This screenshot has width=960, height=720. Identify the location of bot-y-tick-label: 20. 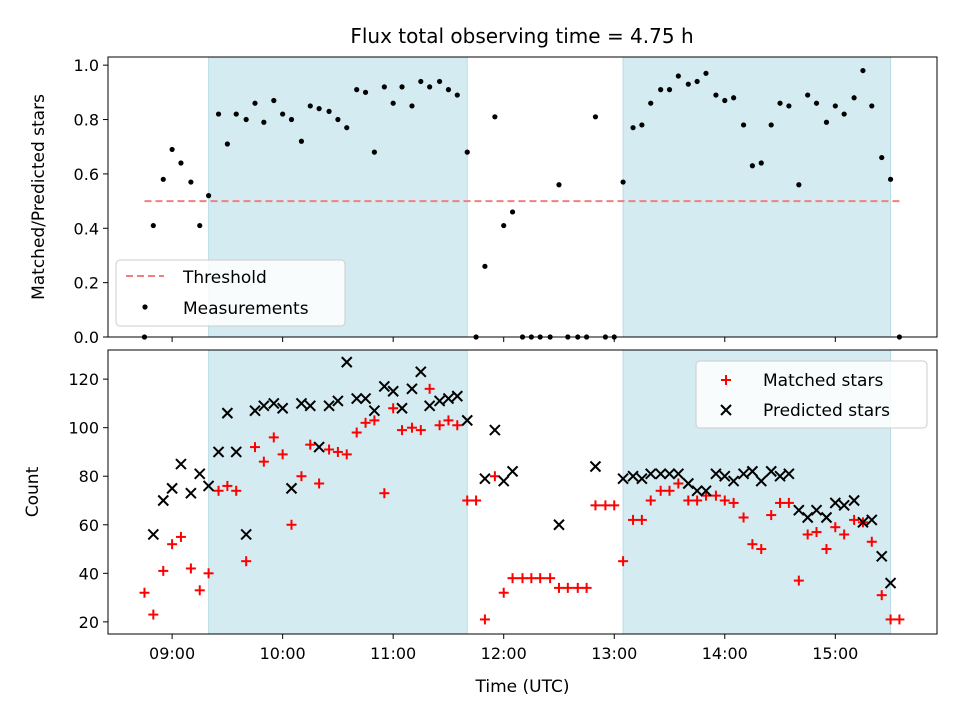
(89, 622).